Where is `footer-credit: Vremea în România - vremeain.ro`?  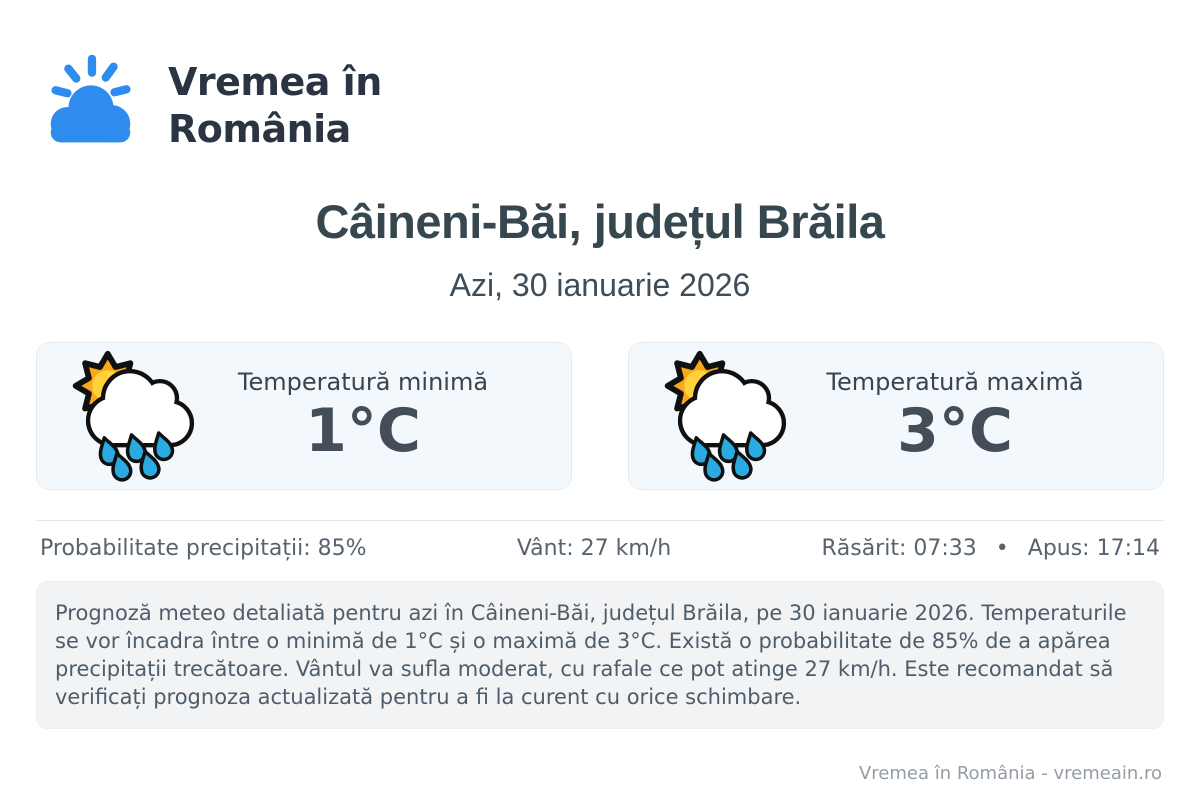 footer-credit: Vremea în România - vremeain.ro is located at coordinates (1010, 773).